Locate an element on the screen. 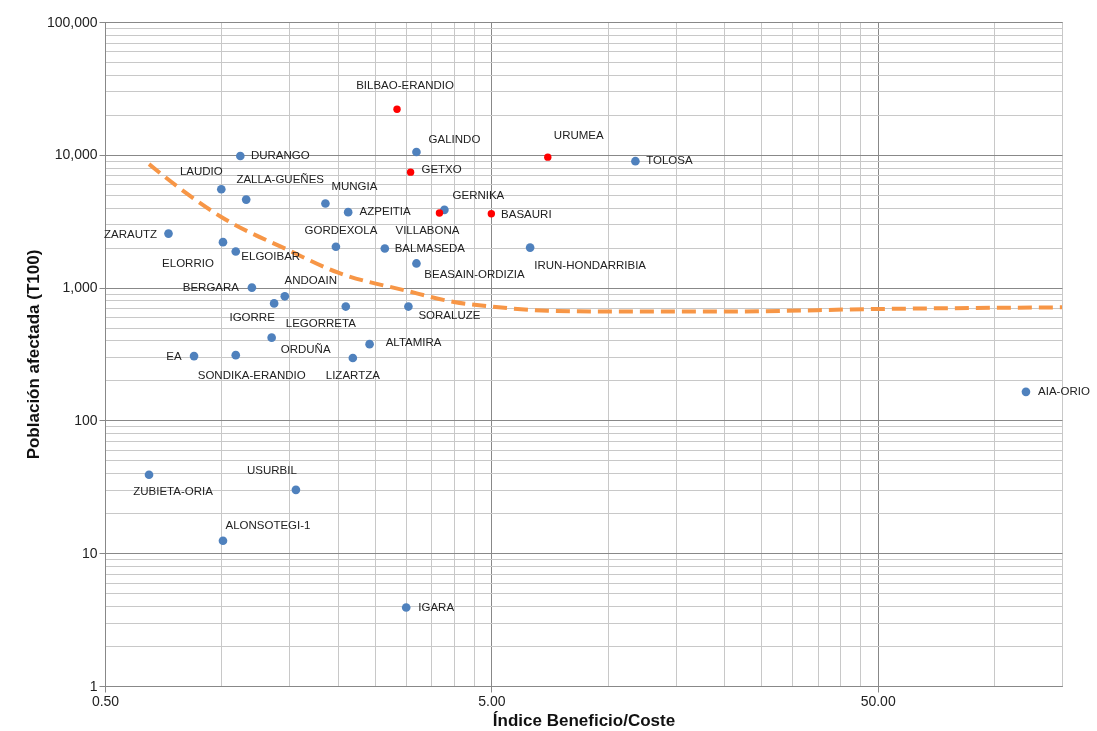  data-label: LIZARTZA is located at coordinates (353, 375).